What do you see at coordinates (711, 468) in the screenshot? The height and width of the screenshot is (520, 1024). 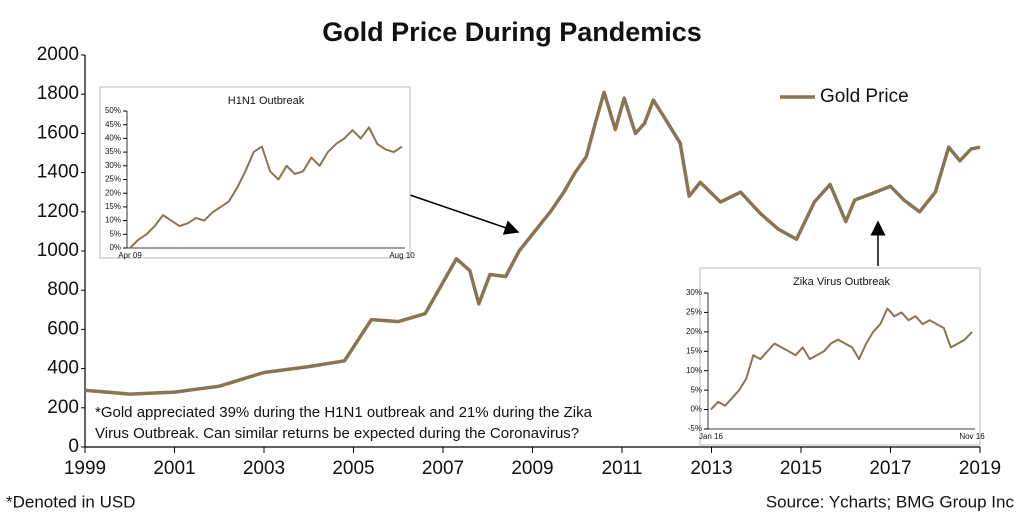 I see `x-tick-label: 2013` at bounding box center [711, 468].